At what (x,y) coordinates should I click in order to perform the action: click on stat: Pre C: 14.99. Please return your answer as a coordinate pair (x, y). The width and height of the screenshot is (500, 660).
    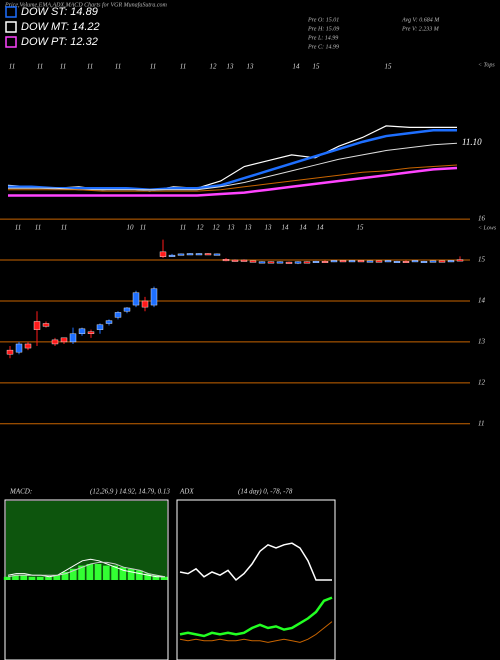
    Looking at the image, I should click on (323, 46).